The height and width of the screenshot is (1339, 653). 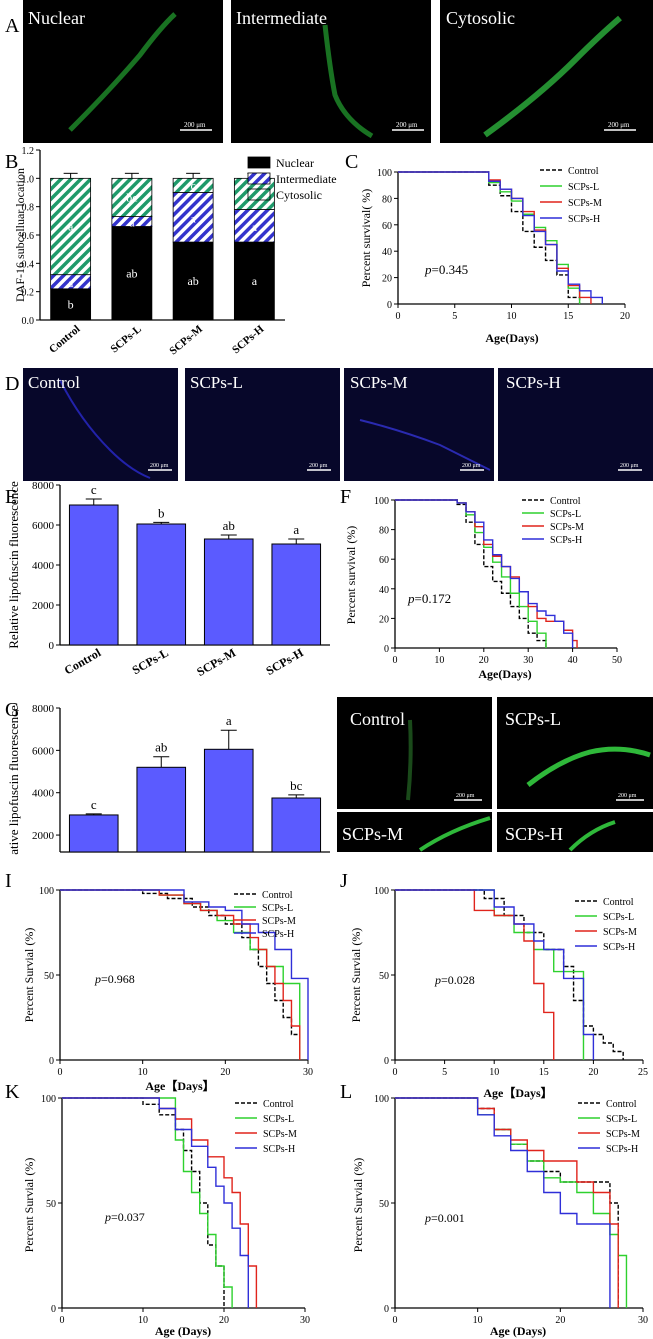 I want to click on panel-letter-k: K, so click(x=12, y=1092).